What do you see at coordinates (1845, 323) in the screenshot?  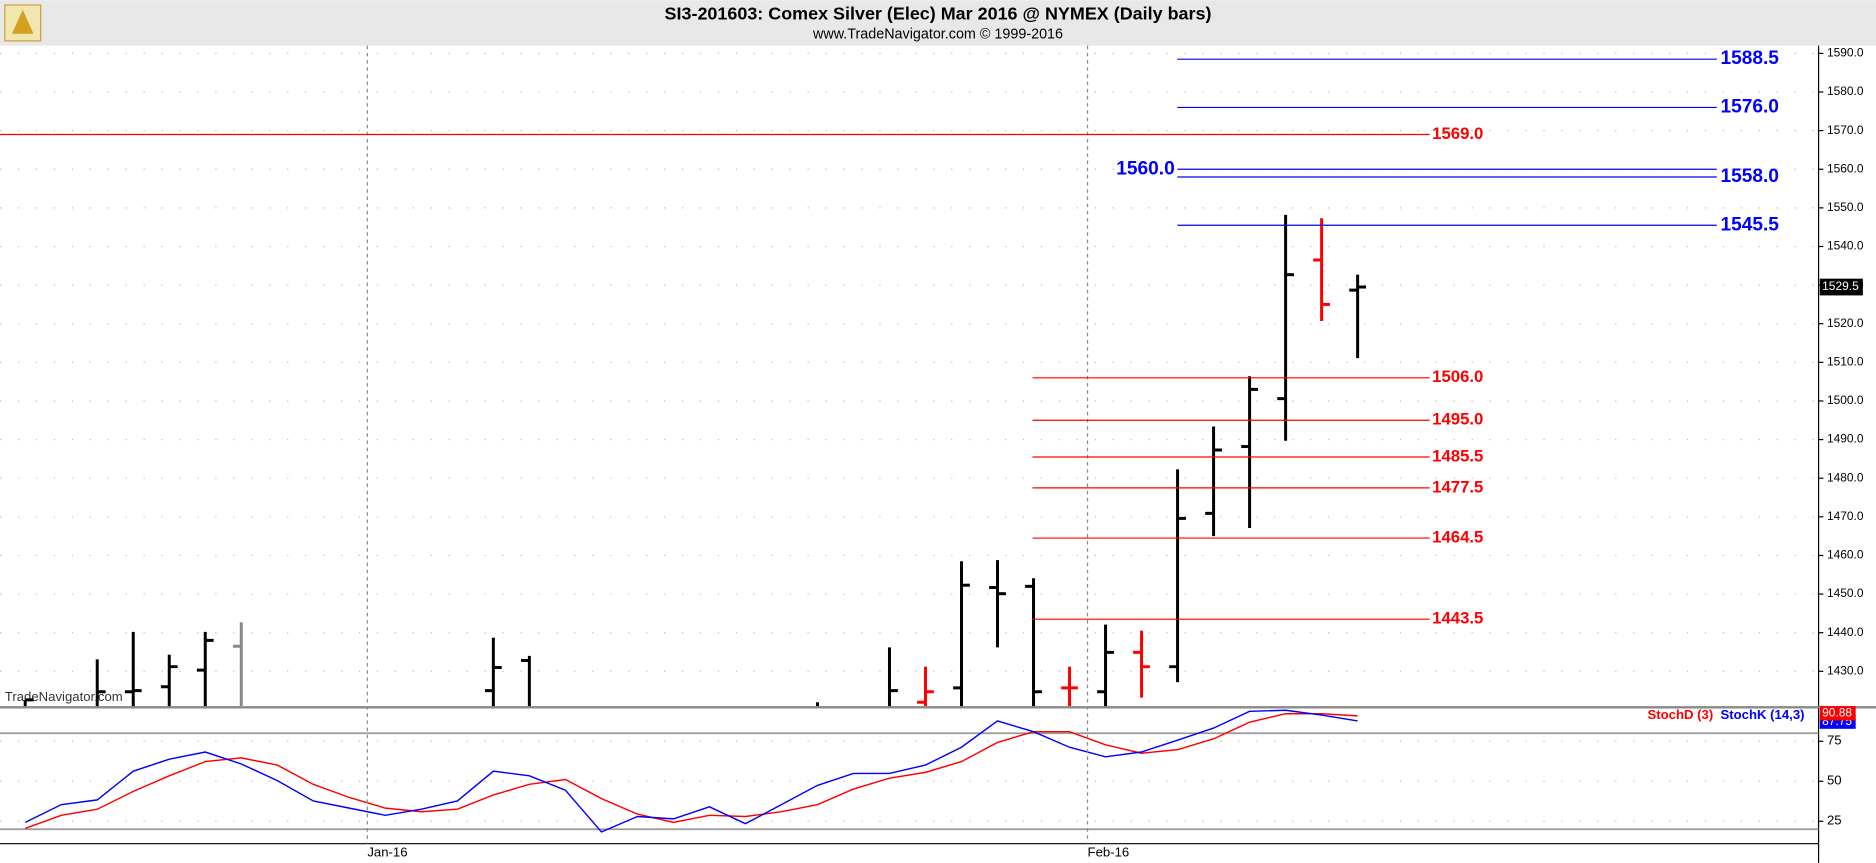 I see `y-tick-label: 1520.0` at bounding box center [1845, 323].